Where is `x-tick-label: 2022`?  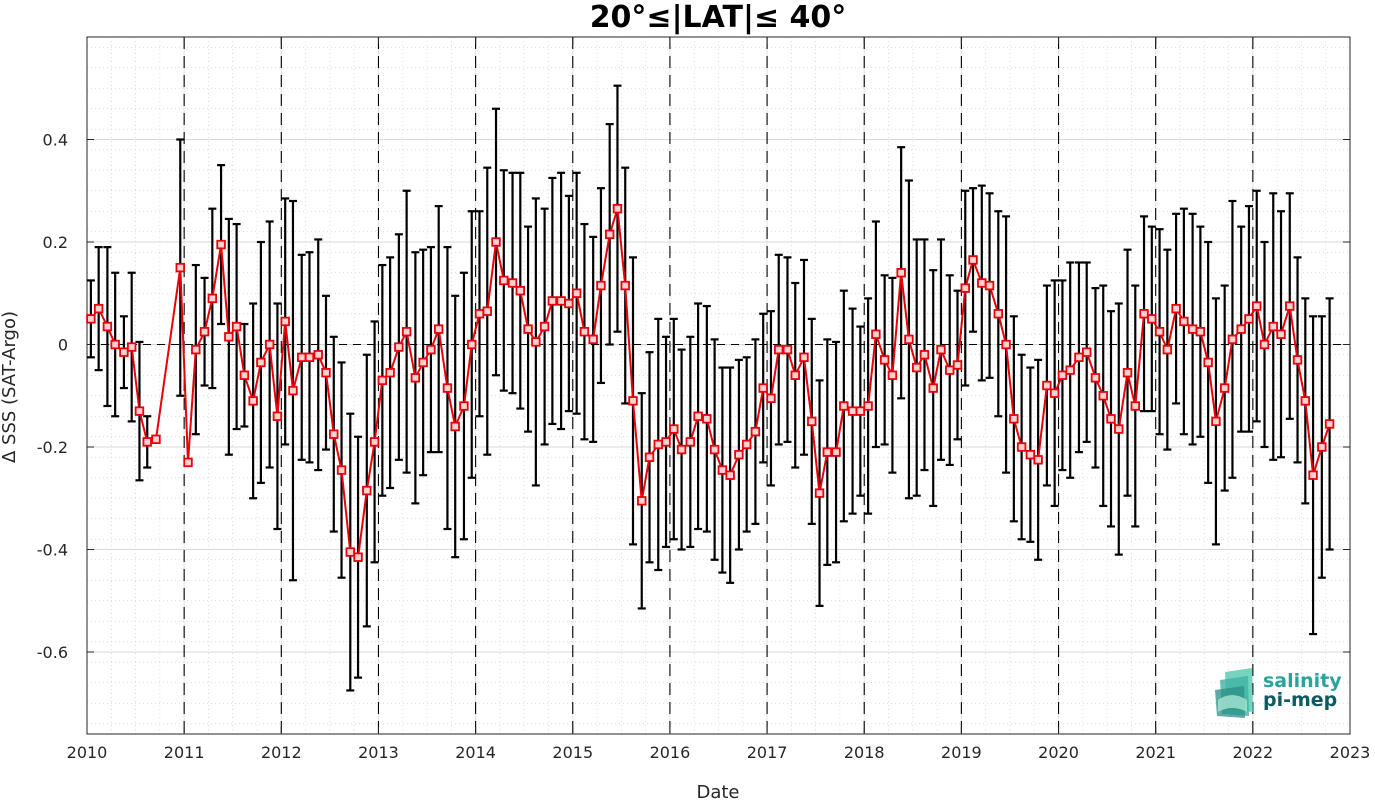 x-tick-label: 2022 is located at coordinates (1252, 752).